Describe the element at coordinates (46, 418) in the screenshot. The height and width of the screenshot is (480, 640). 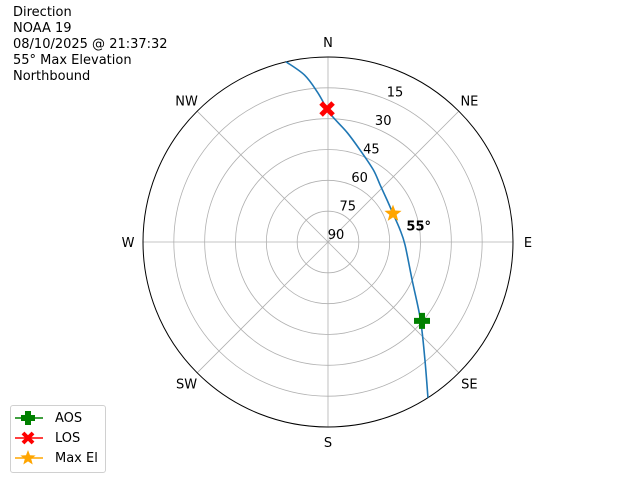
I see `legend-item-aos: AOS` at that location.